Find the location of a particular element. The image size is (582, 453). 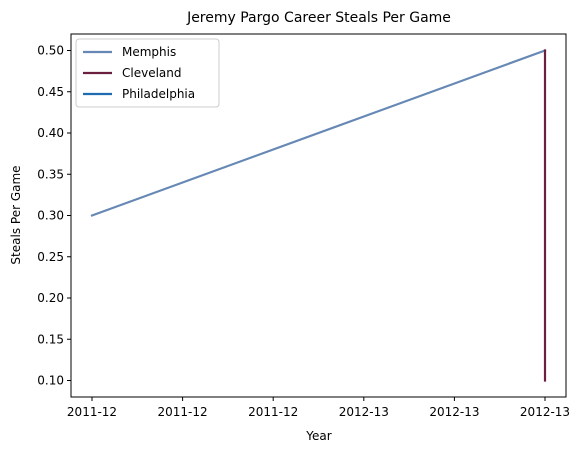

x-axis-title: Year is located at coordinates (318, 436).